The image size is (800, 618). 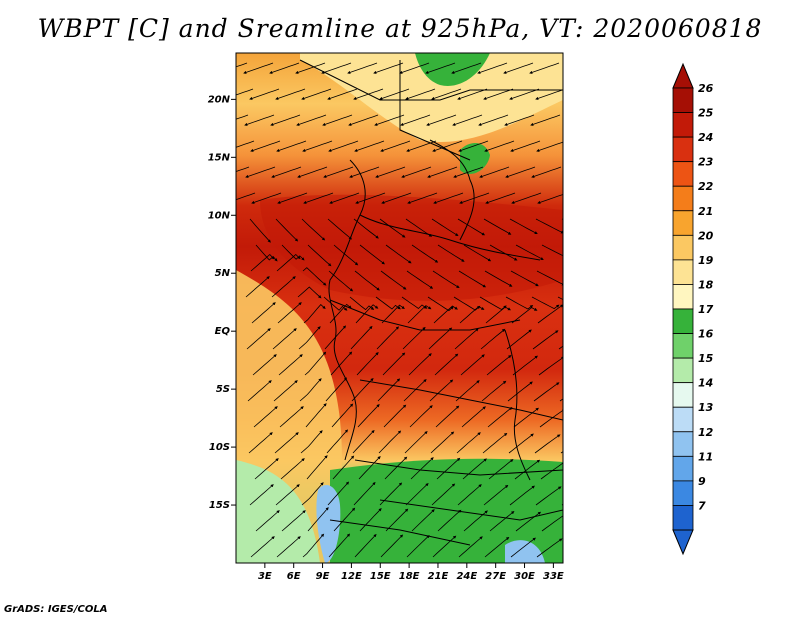 What do you see at coordinates (265, 576) in the screenshot?
I see `lon-tick-label: 3E` at bounding box center [265, 576].